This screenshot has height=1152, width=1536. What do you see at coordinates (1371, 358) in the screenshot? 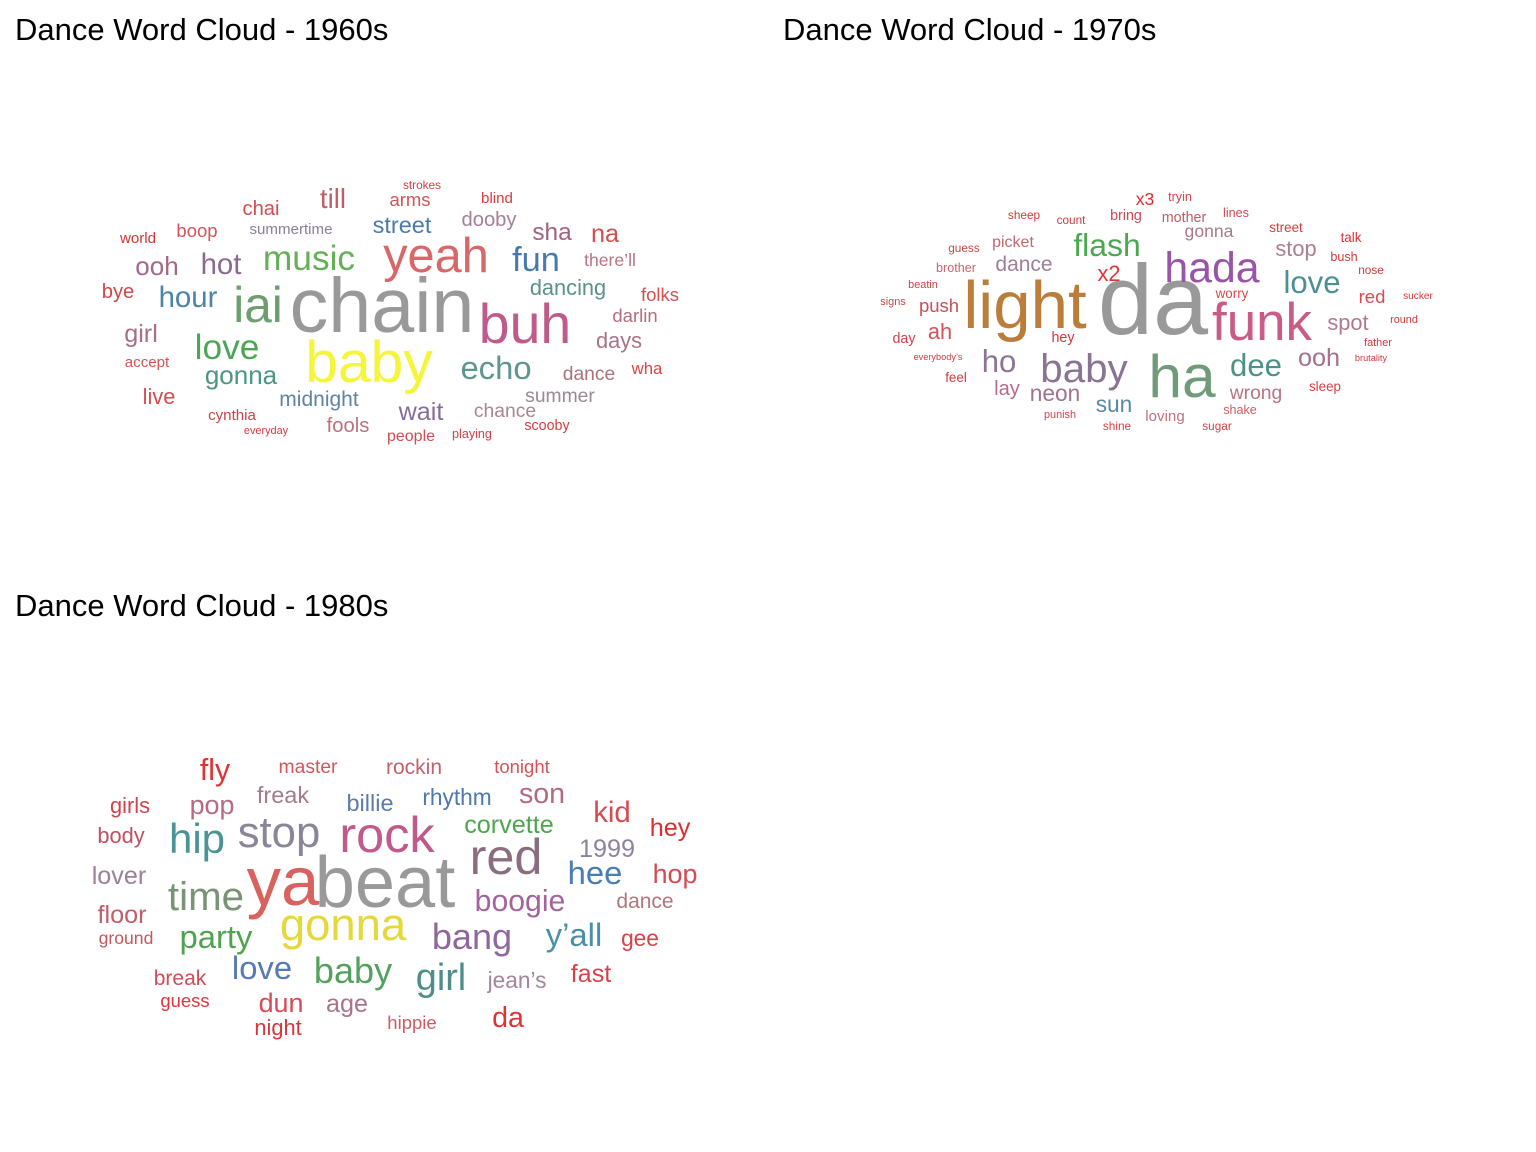
I see `cloud-word-brutality: brutality` at bounding box center [1371, 358].